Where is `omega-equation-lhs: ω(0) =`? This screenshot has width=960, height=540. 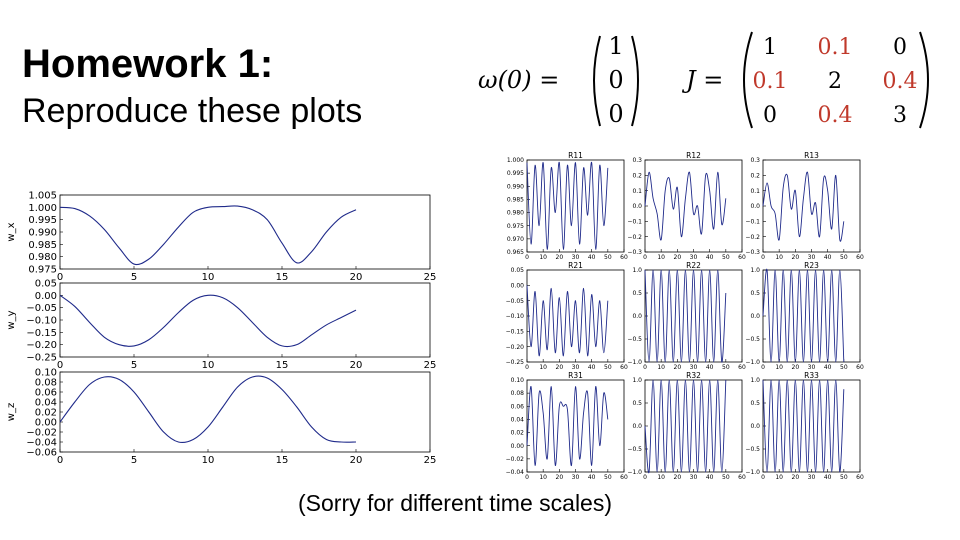 omega-equation-lhs: ω(0) = is located at coordinates (518, 80).